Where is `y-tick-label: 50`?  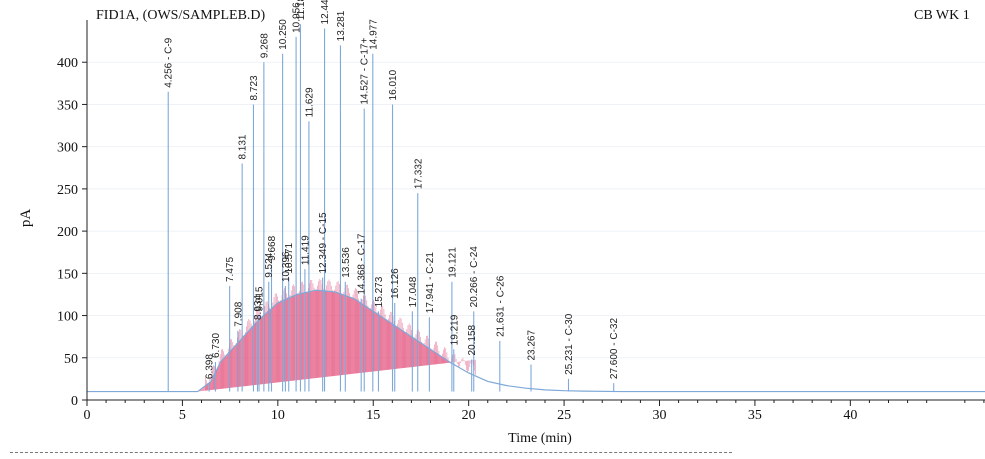
y-tick-label: 50 is located at coordinates (71, 359).